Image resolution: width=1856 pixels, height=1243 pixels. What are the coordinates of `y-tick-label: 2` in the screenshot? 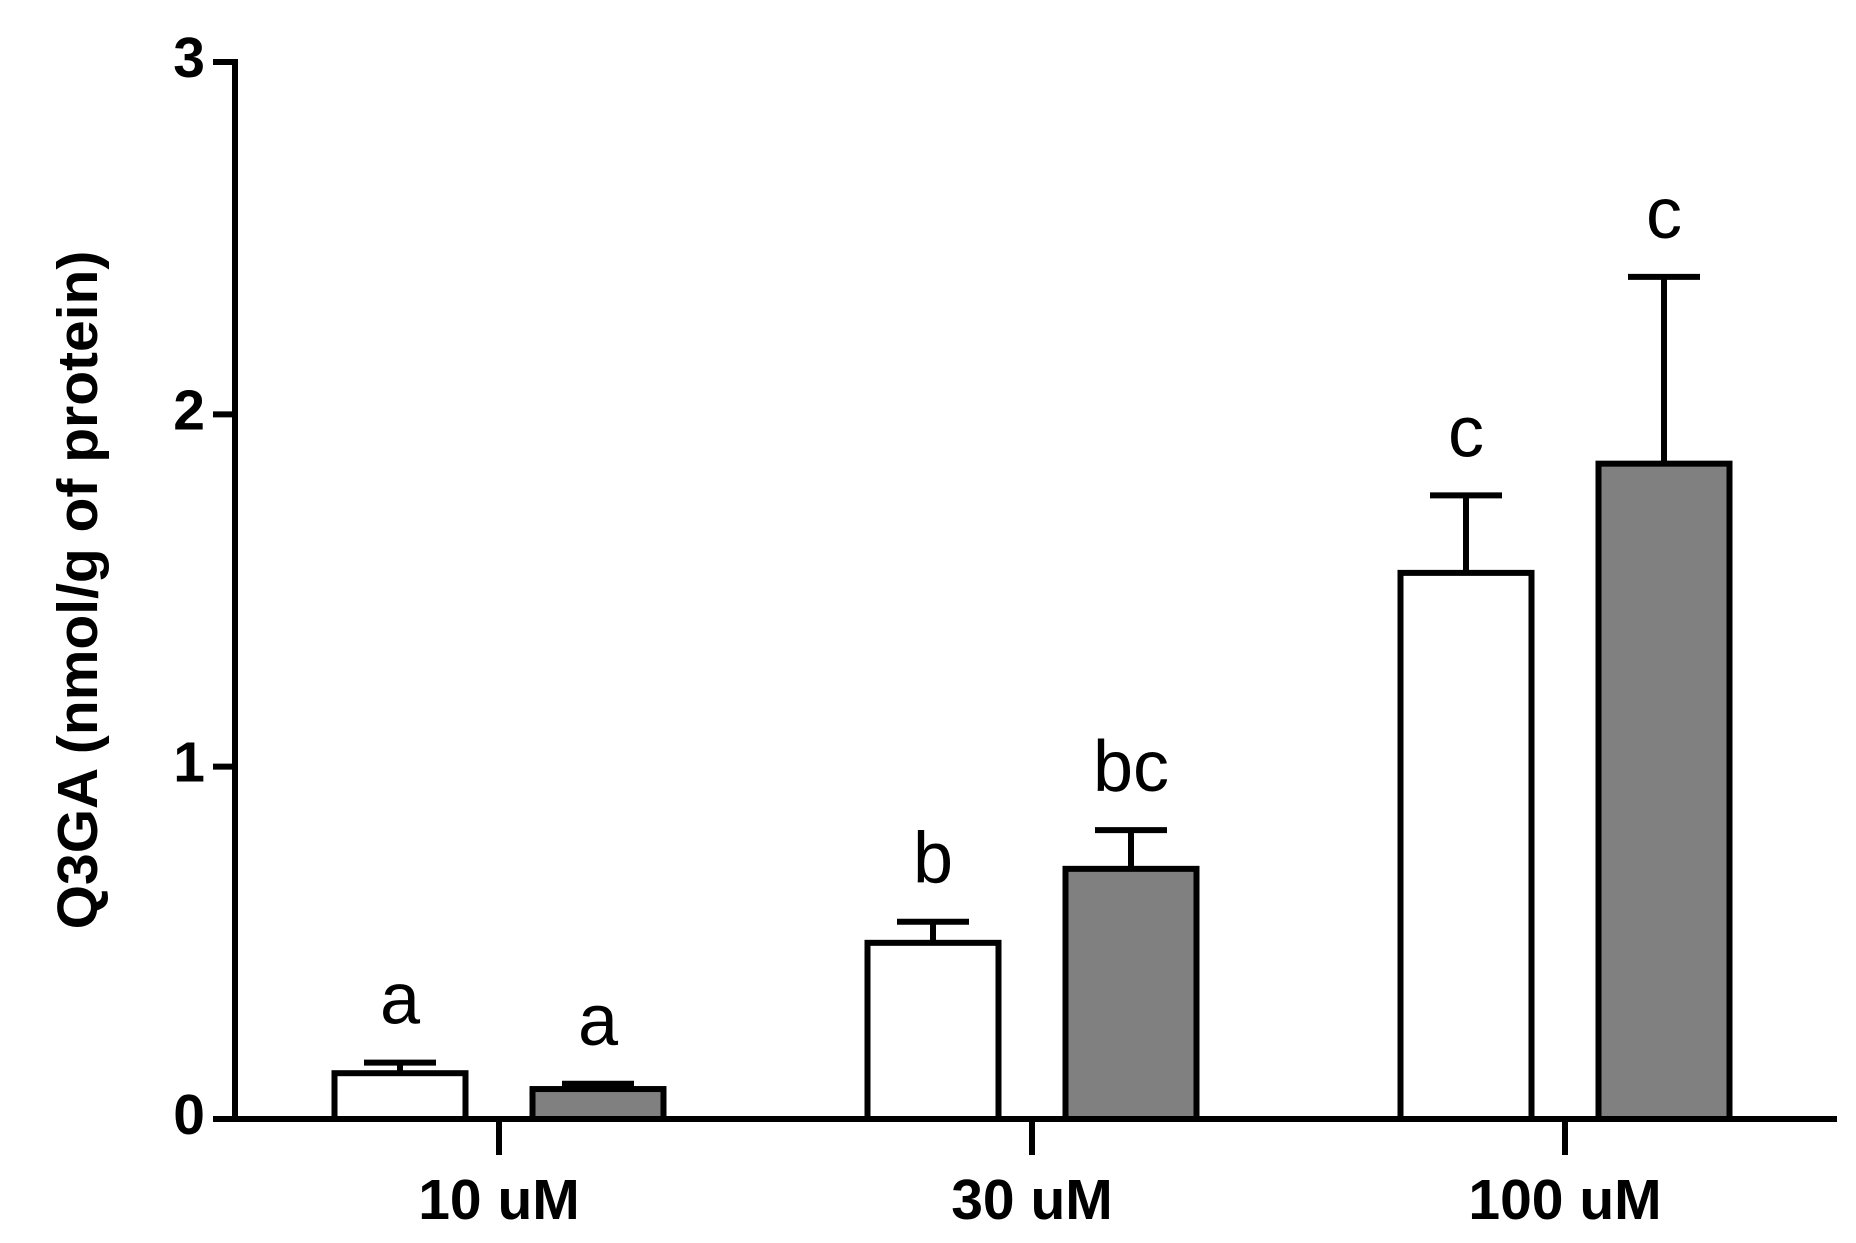 It's located at (189, 410).